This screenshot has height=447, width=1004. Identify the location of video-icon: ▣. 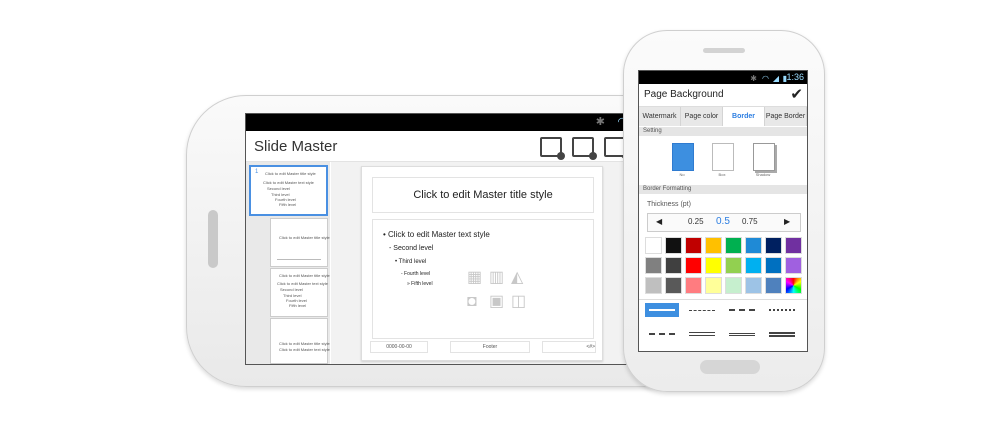
(497, 301).